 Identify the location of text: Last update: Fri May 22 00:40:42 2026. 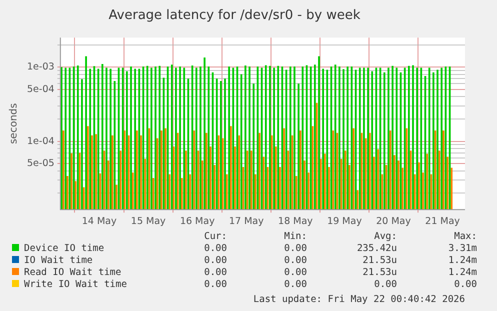
(359, 299).